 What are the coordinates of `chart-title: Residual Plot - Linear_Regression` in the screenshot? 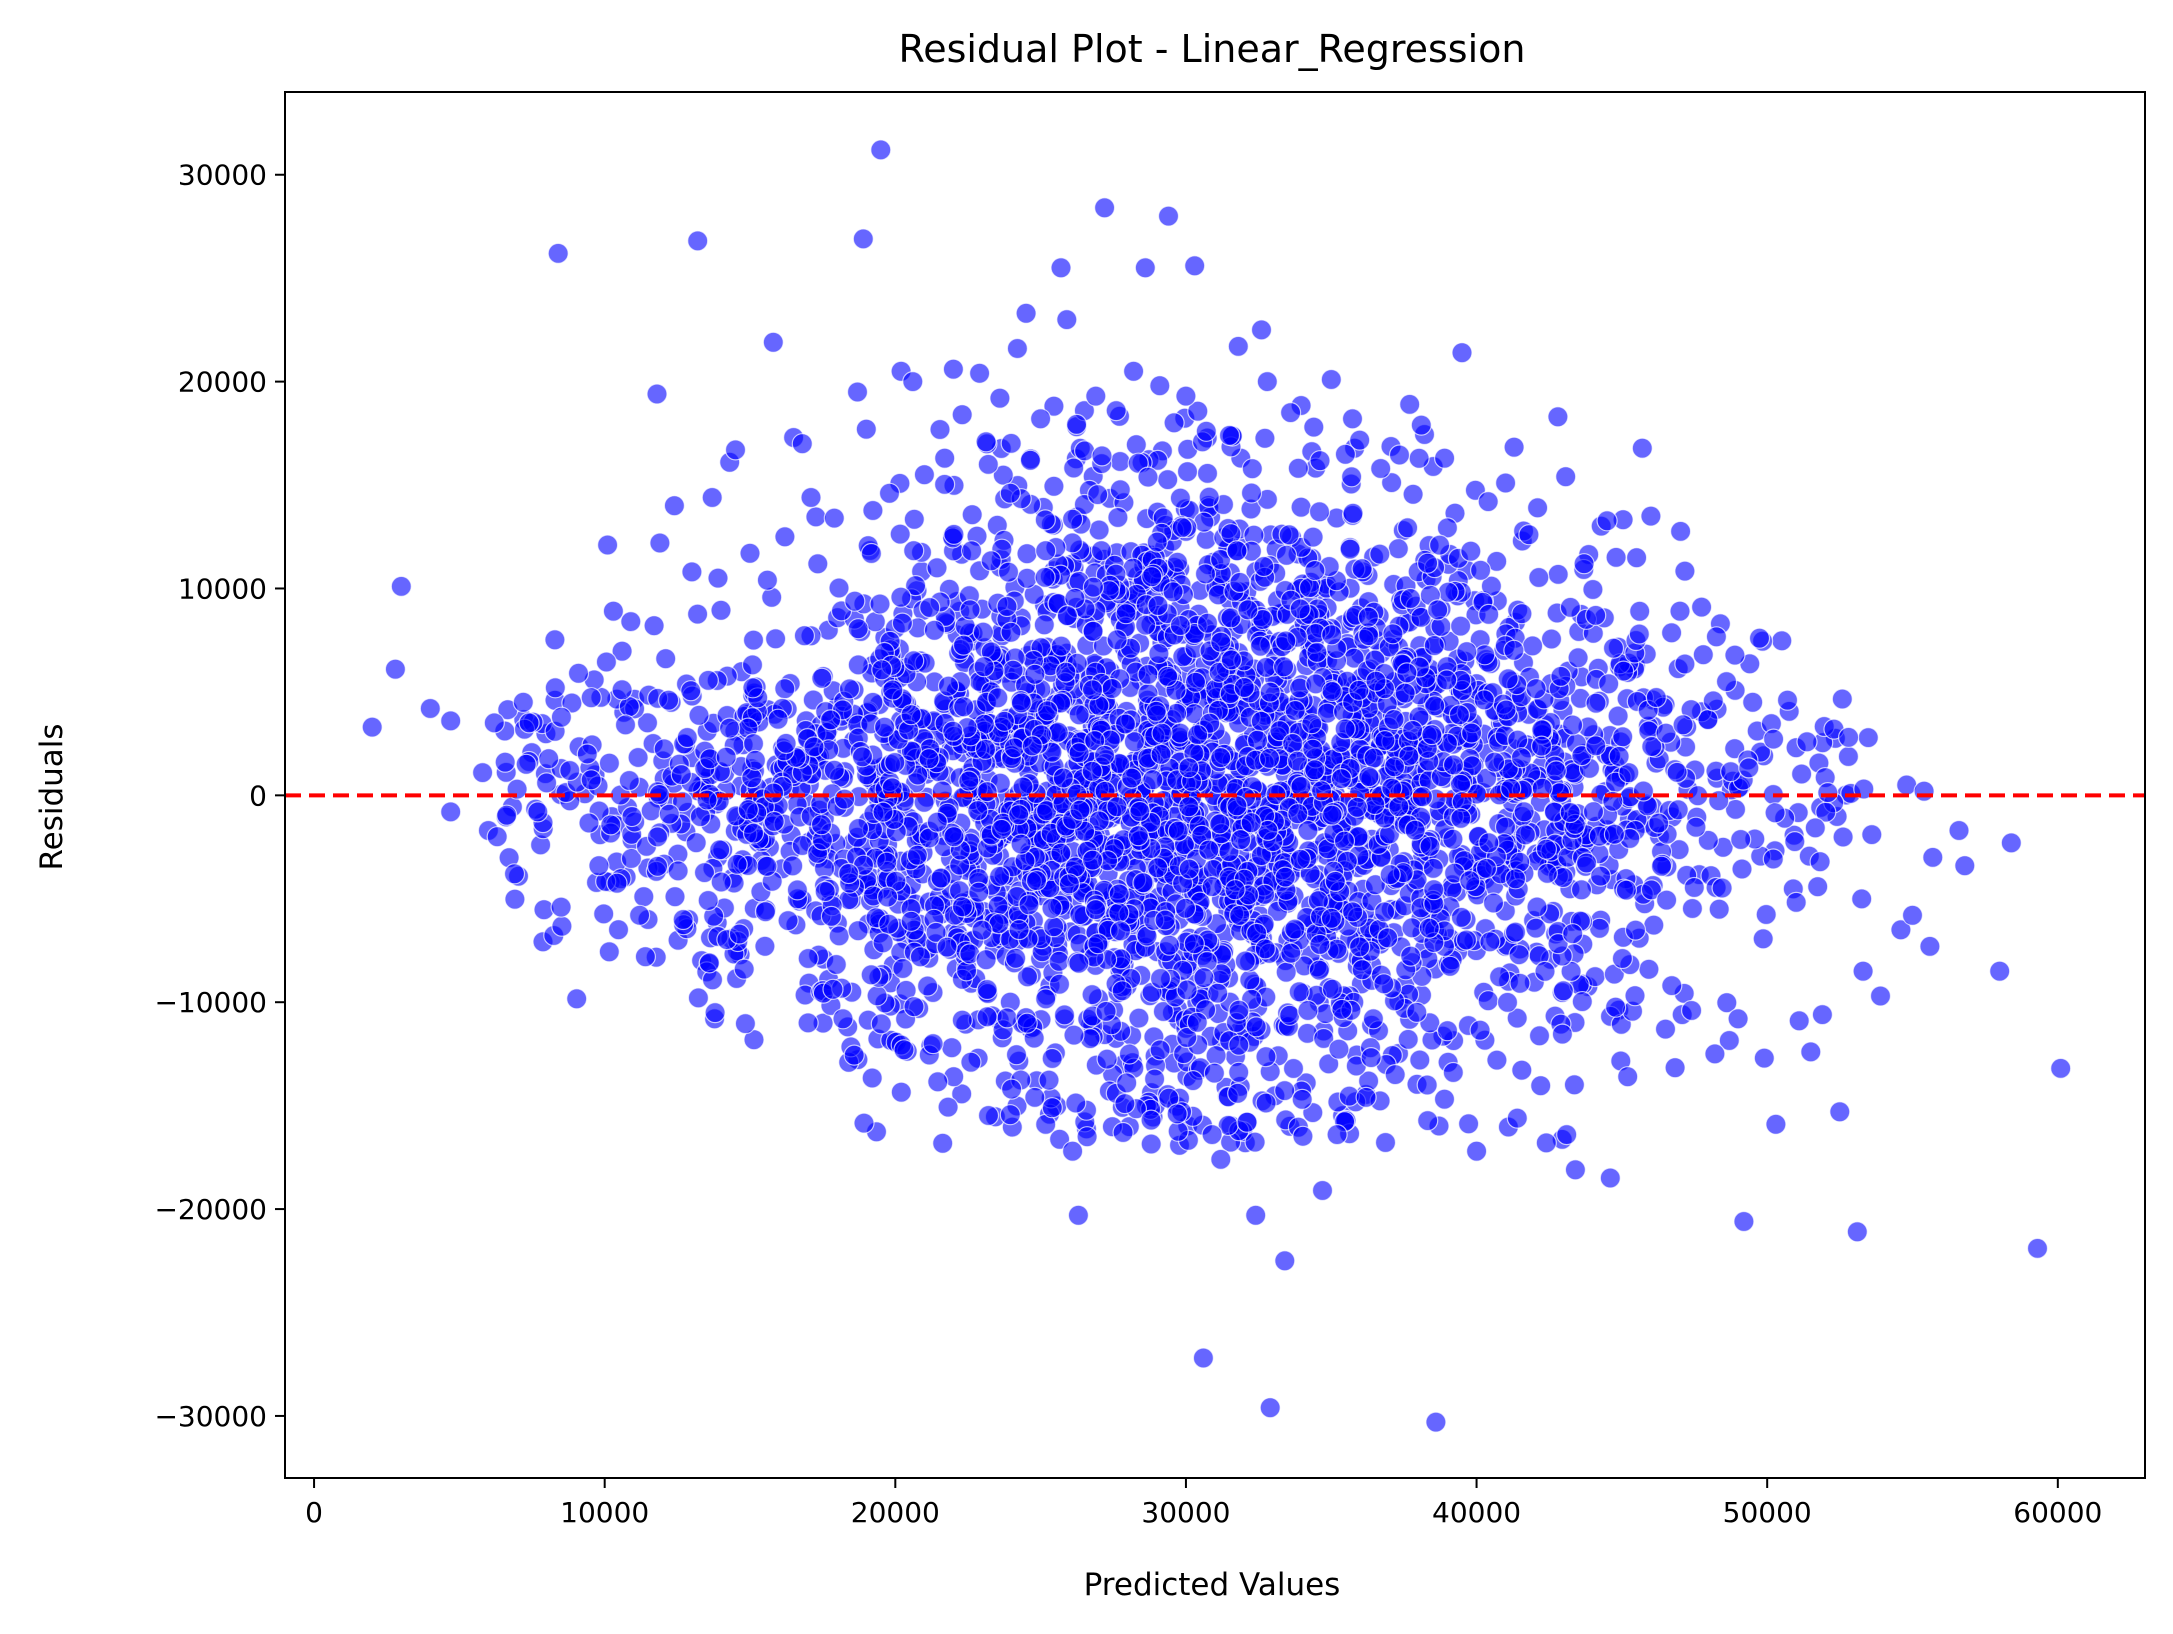 It's located at (1212, 49).